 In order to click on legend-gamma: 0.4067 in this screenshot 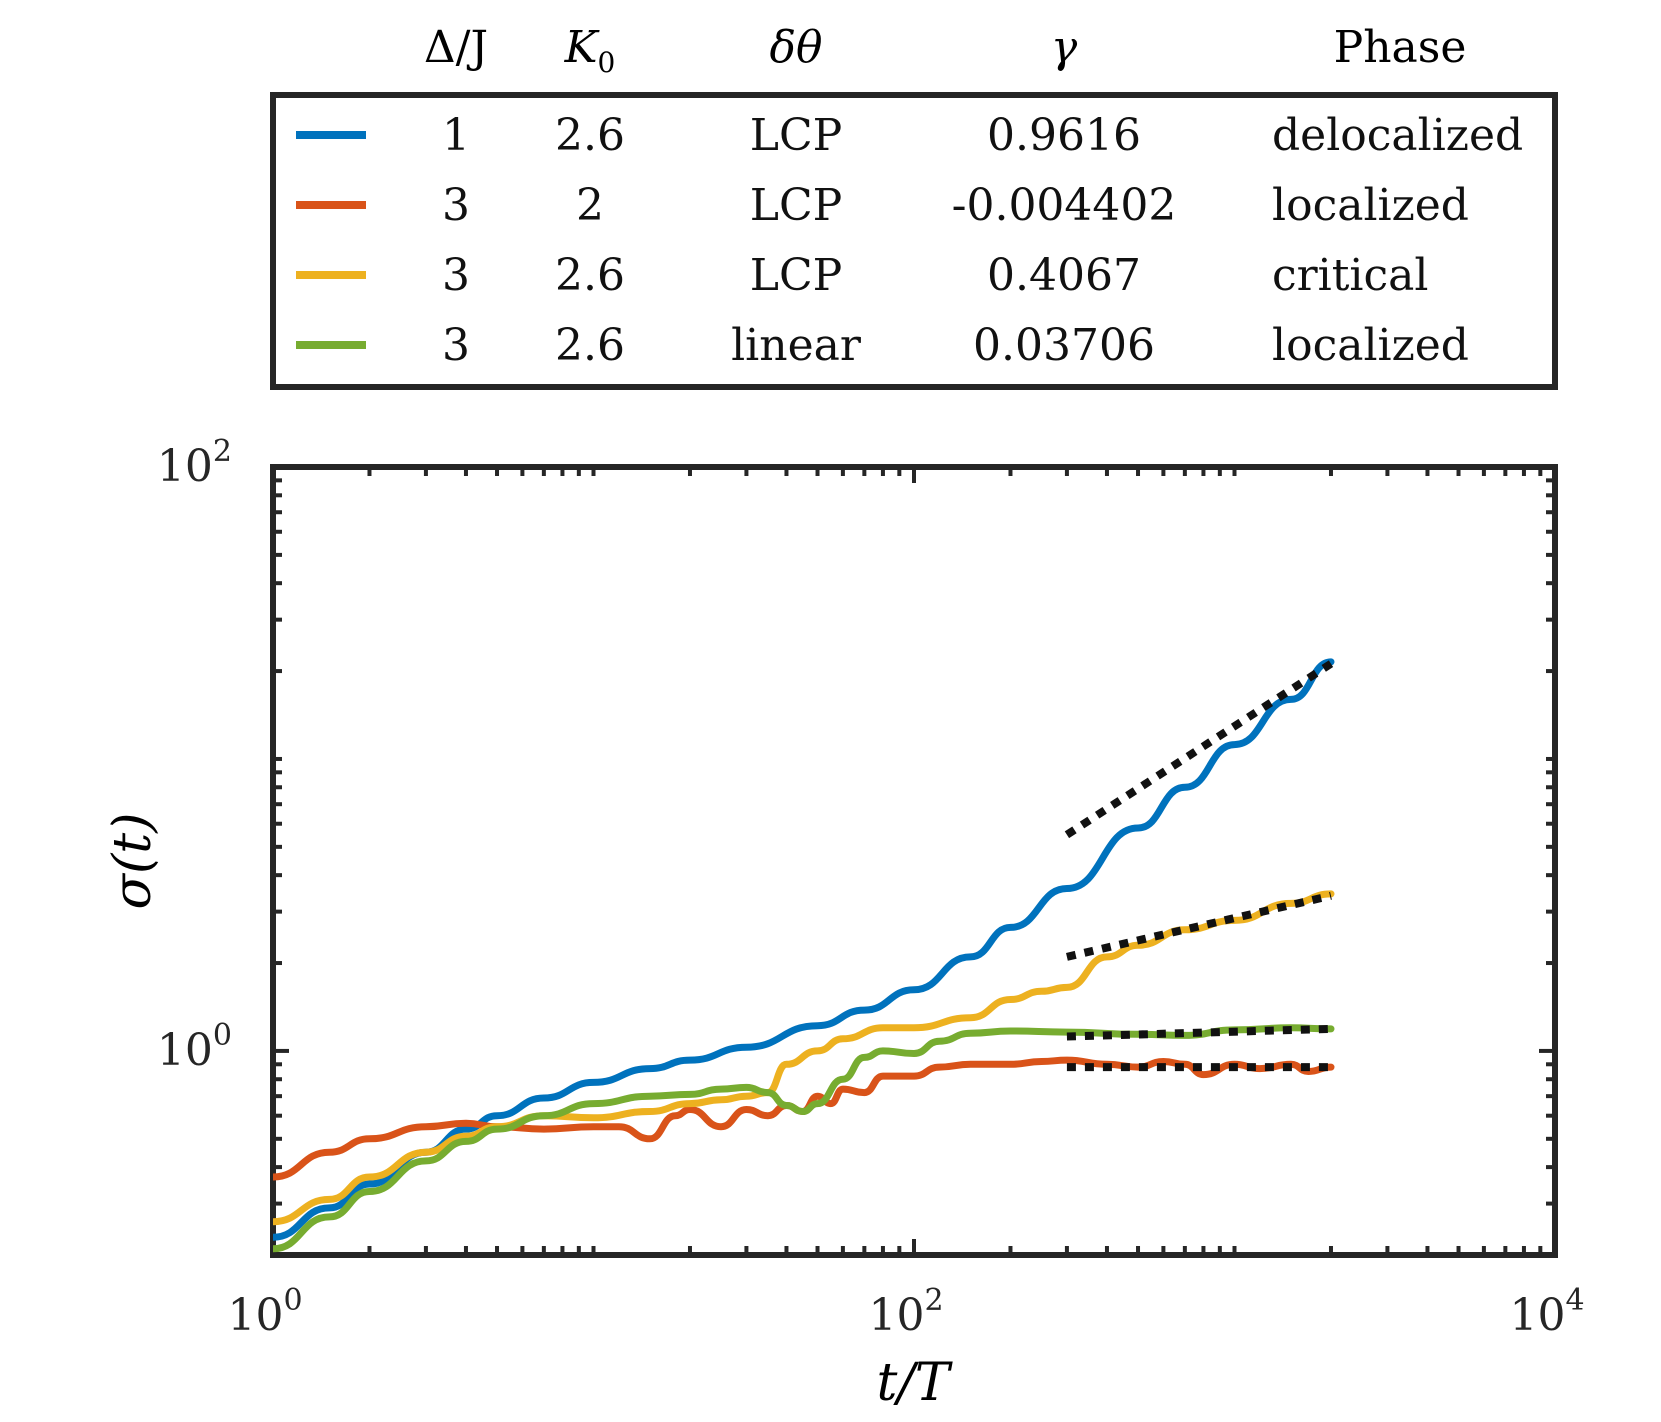, I will do `click(1064, 275)`.